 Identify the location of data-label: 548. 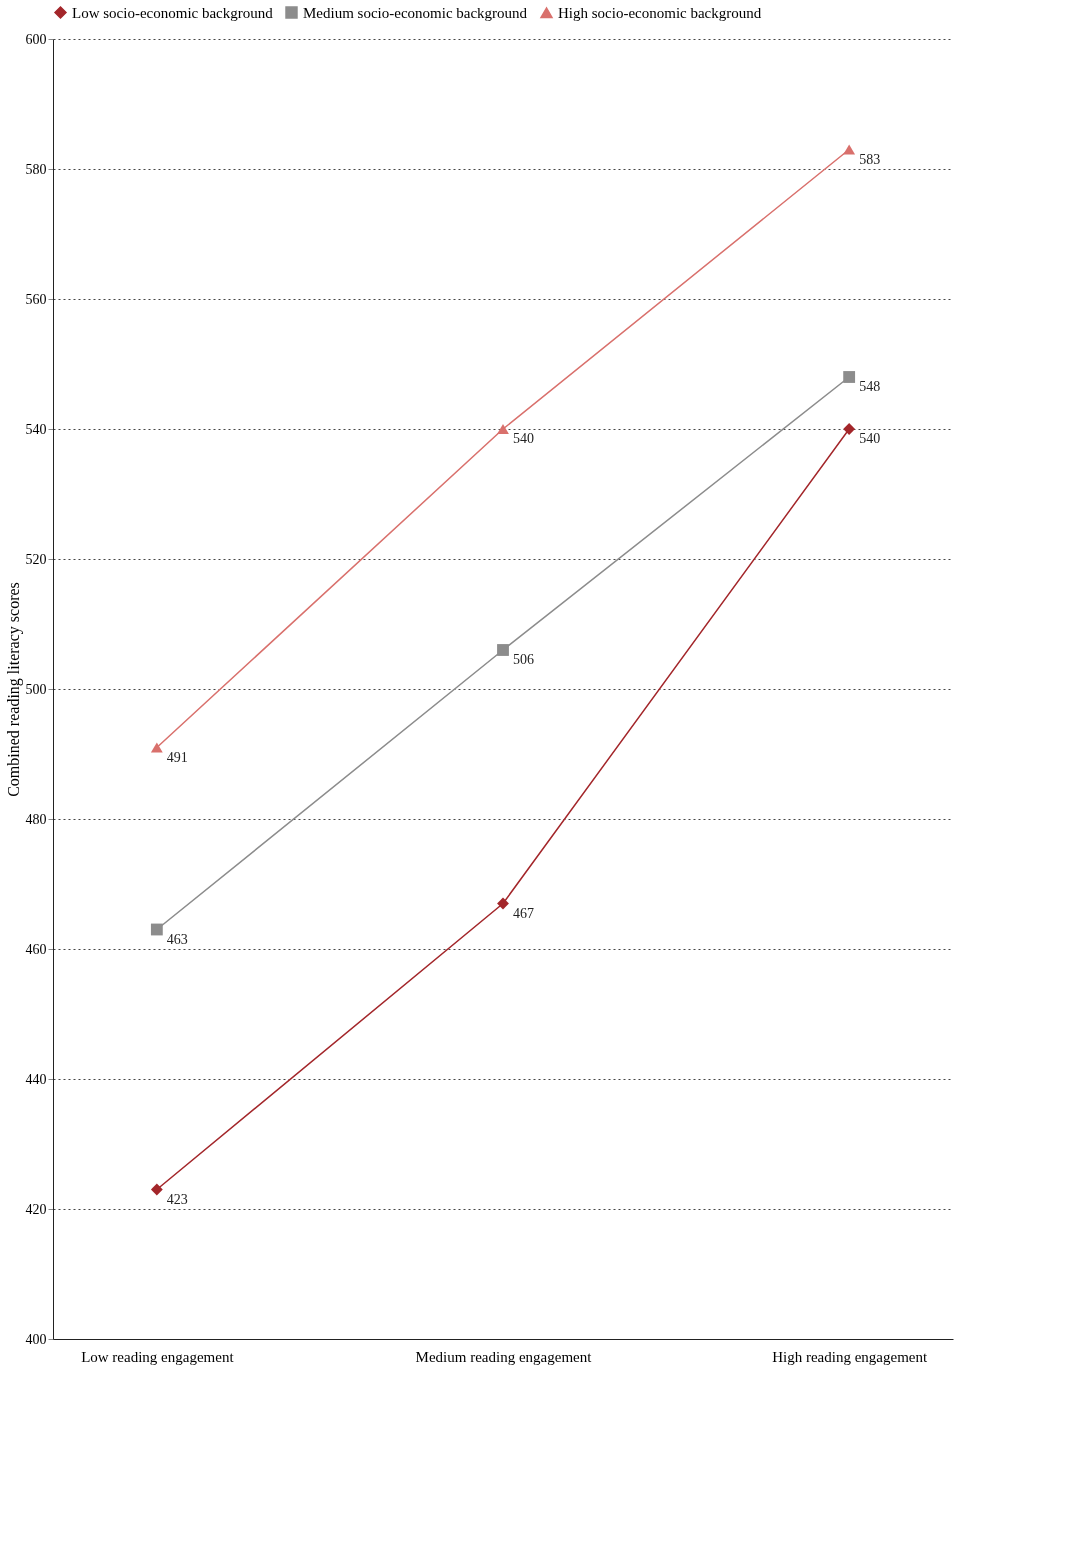
(870, 386).